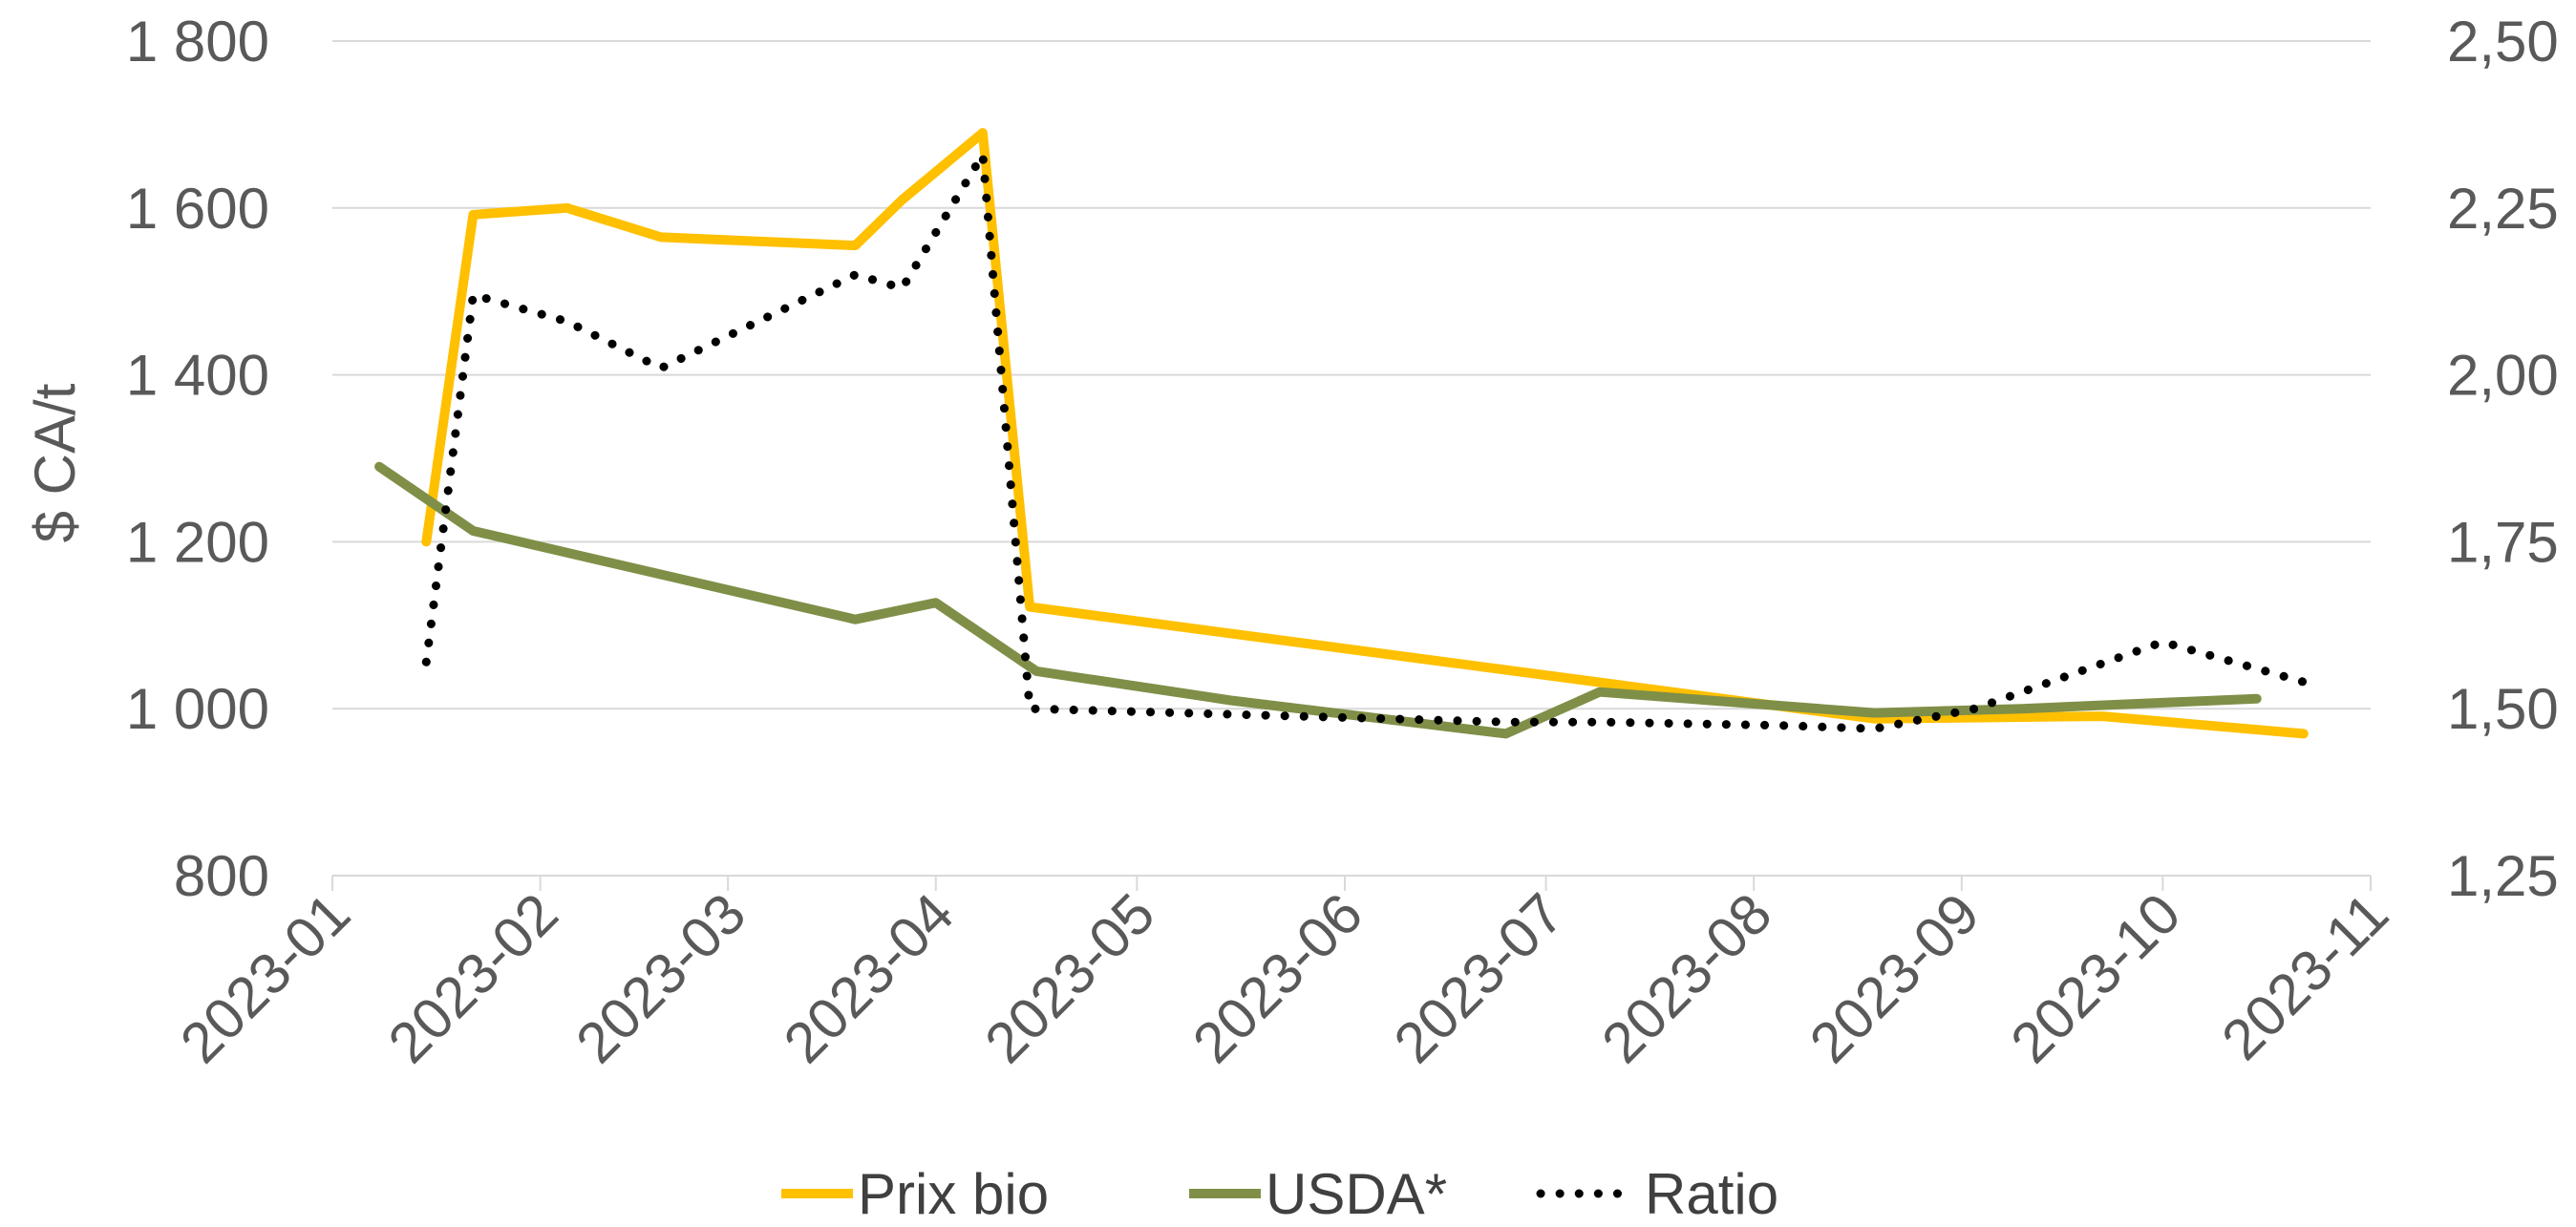 The width and height of the screenshot is (2576, 1227). Describe the element at coordinates (197, 542) in the screenshot. I see `y-left-tick-label: 1 200` at that location.